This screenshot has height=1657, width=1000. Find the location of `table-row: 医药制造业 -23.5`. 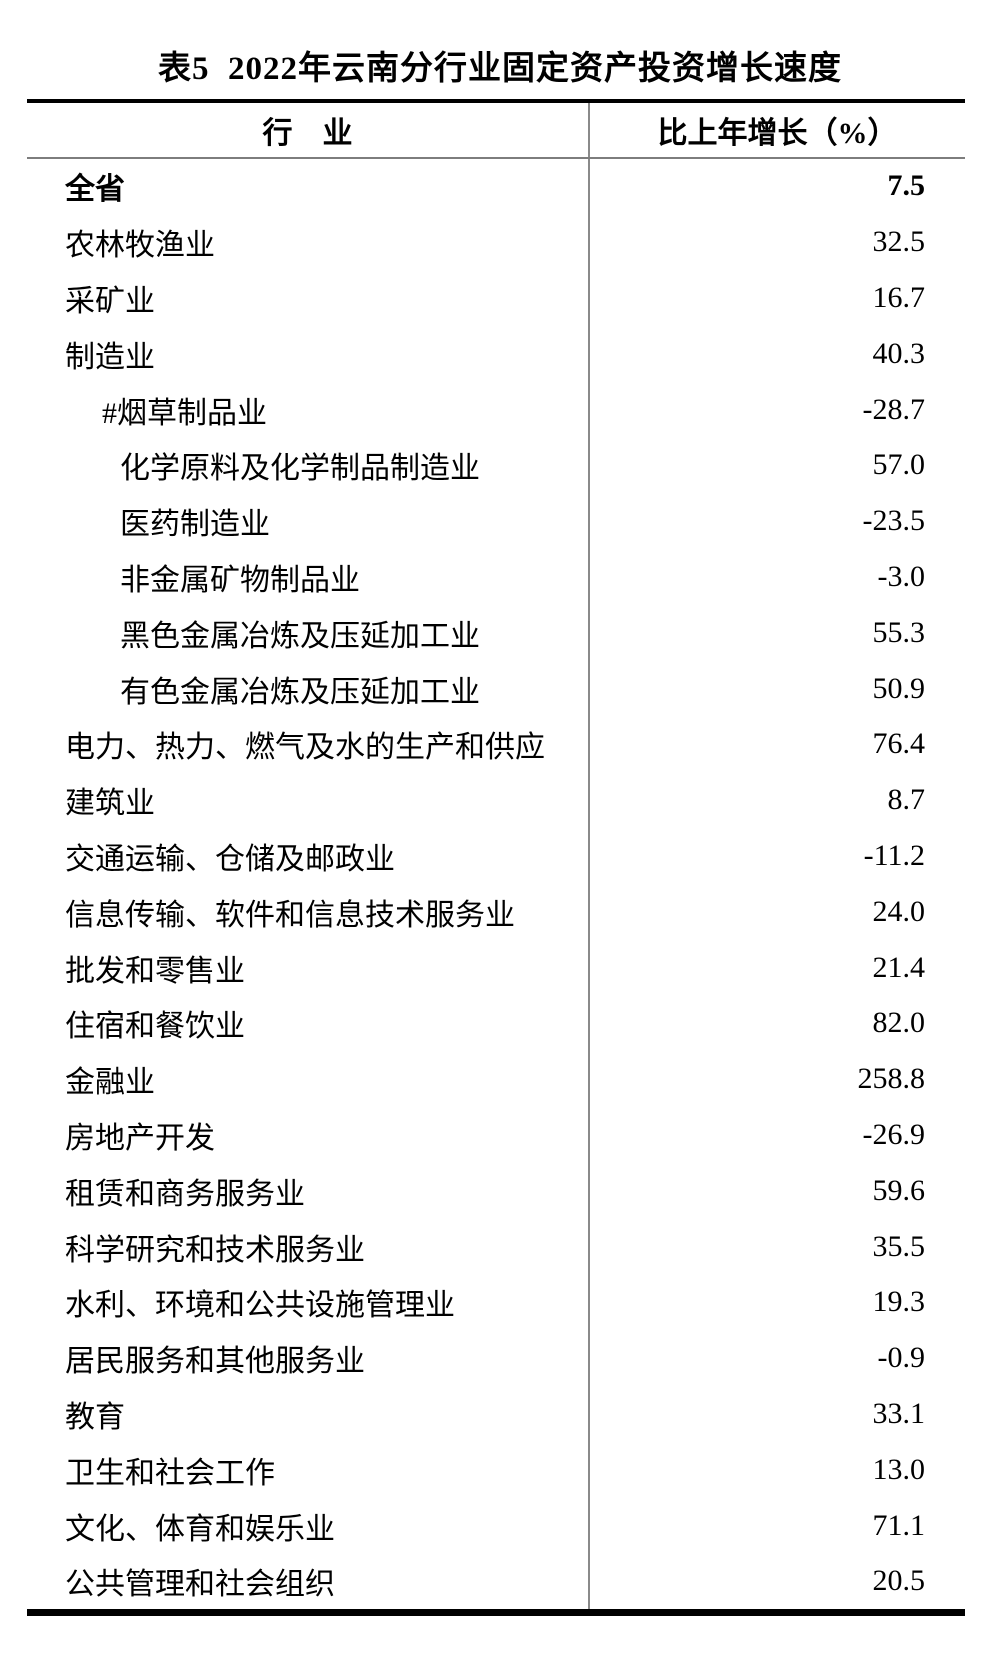

table-row: 医药制造业 -23.5 is located at coordinates (496, 521).